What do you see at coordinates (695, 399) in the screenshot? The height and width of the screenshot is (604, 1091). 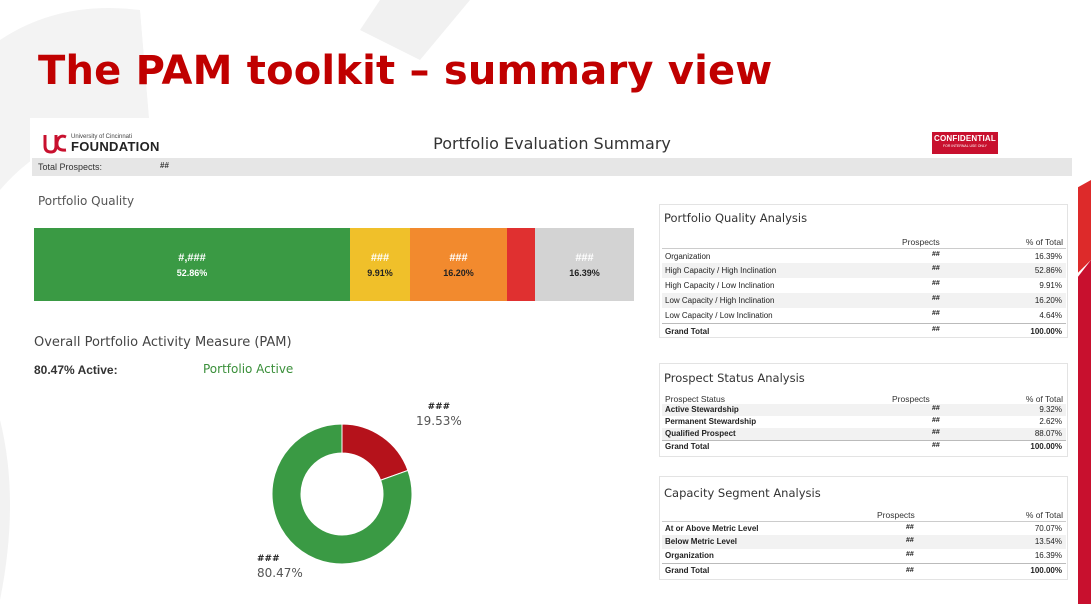 I see `col-status: Prospect Status` at bounding box center [695, 399].